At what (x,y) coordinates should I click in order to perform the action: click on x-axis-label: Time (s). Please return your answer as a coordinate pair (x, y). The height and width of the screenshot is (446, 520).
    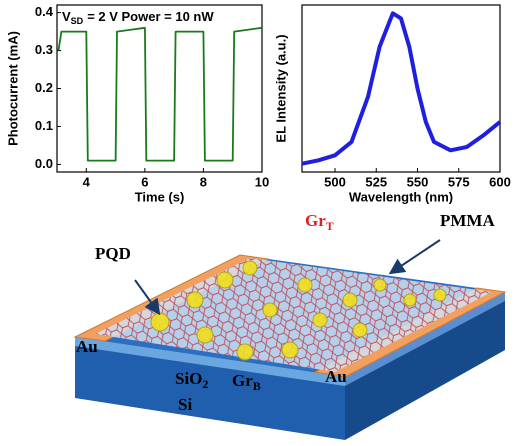
    Looking at the image, I should click on (160, 196).